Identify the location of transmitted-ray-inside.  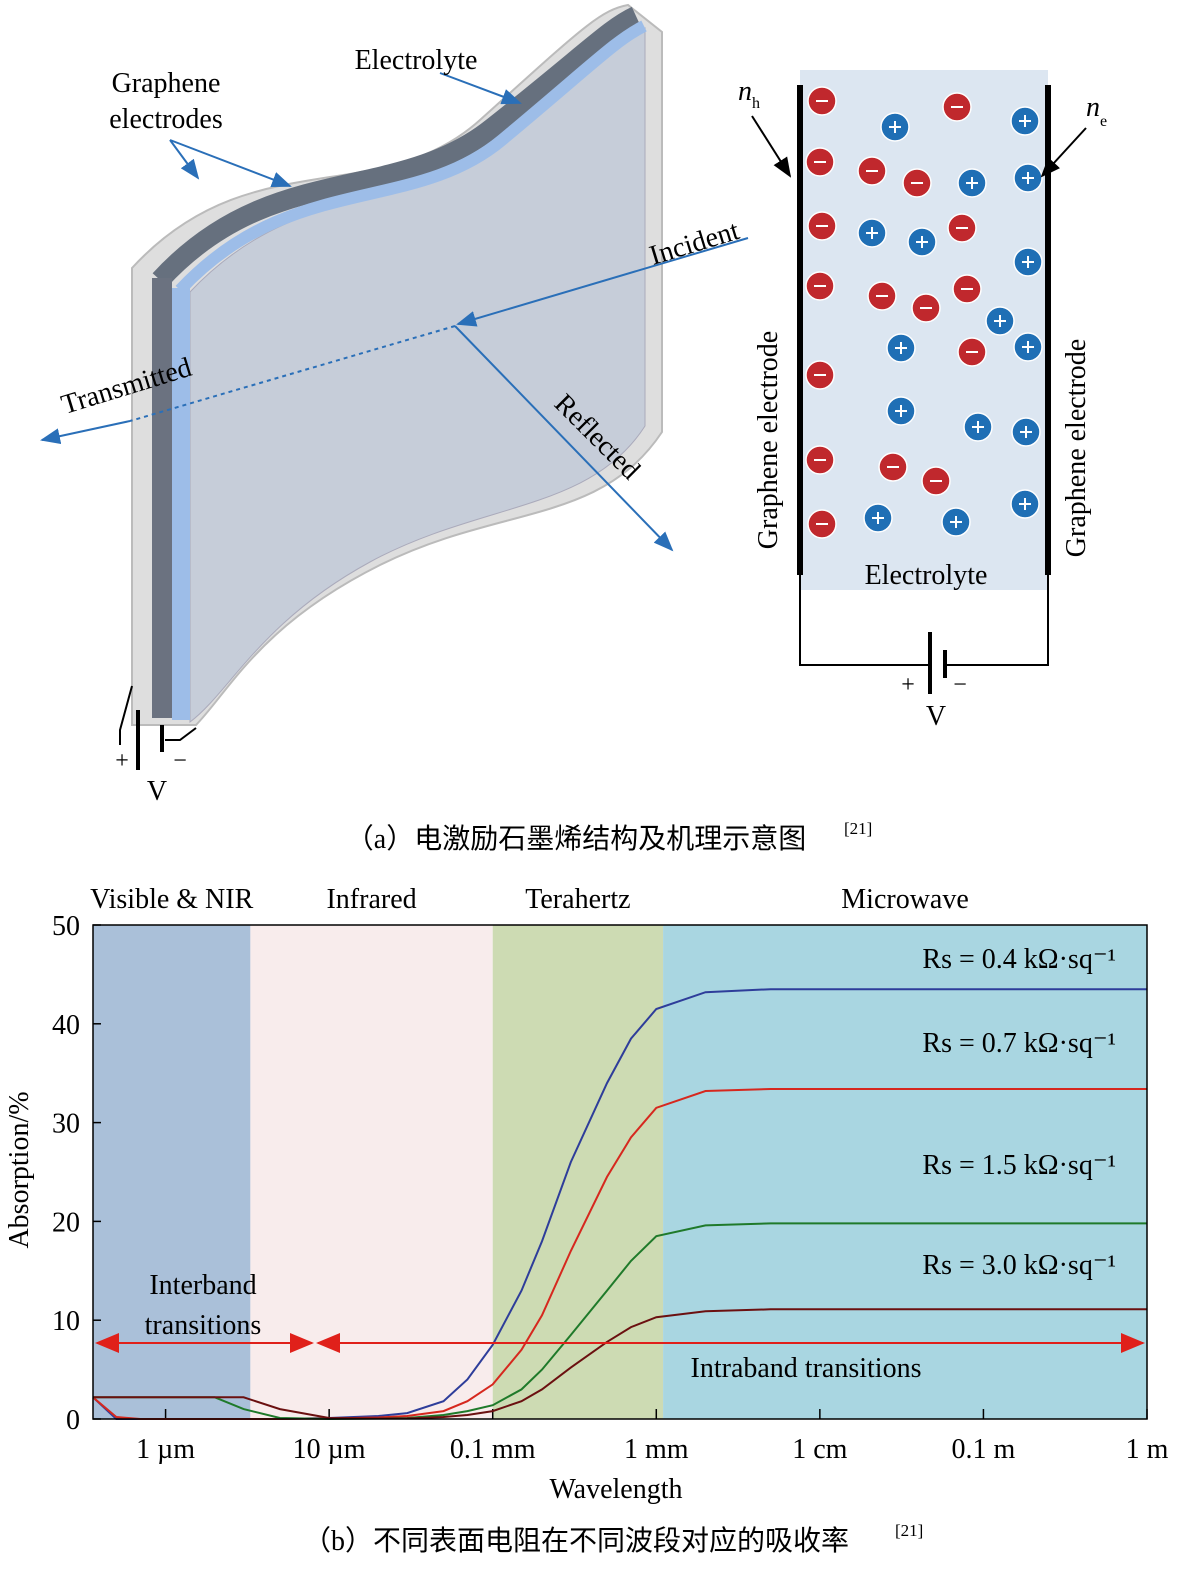
(292, 373).